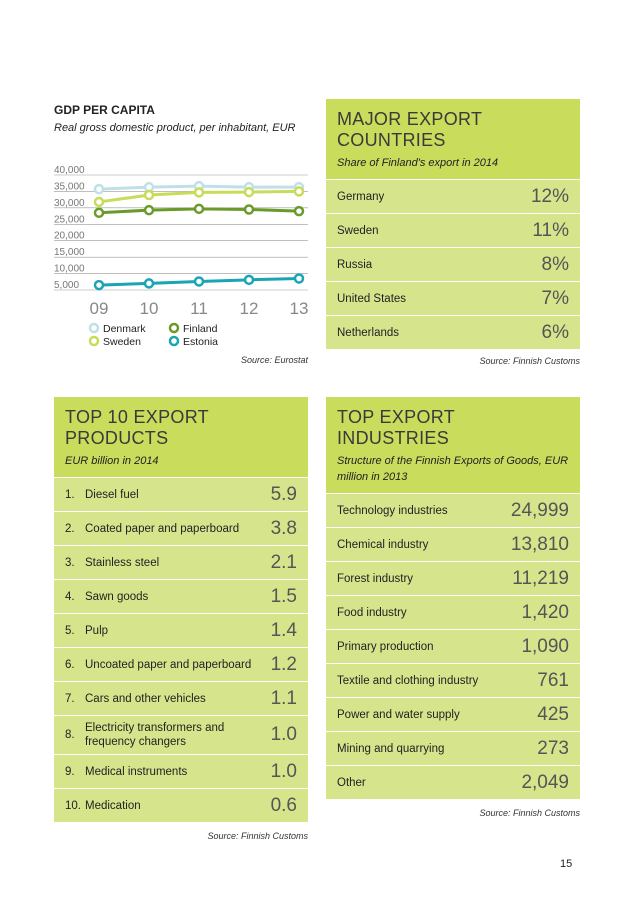 Image resolution: width=634 pixels, height=900 pixels. Describe the element at coordinates (136, 771) in the screenshot. I see `row-label: Medical instruments` at that location.